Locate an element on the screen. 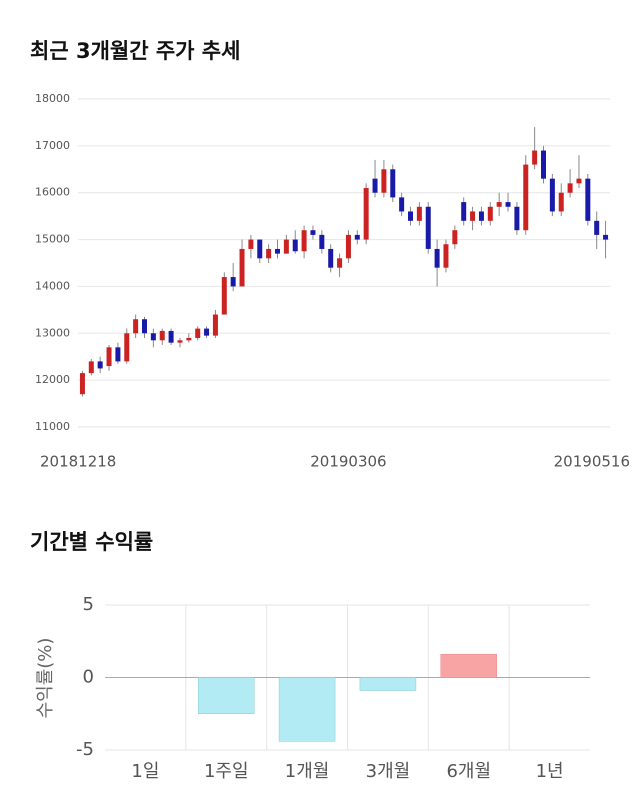 This screenshot has height=810, width=640. x-tick-label: 6개월 is located at coordinates (468, 771).